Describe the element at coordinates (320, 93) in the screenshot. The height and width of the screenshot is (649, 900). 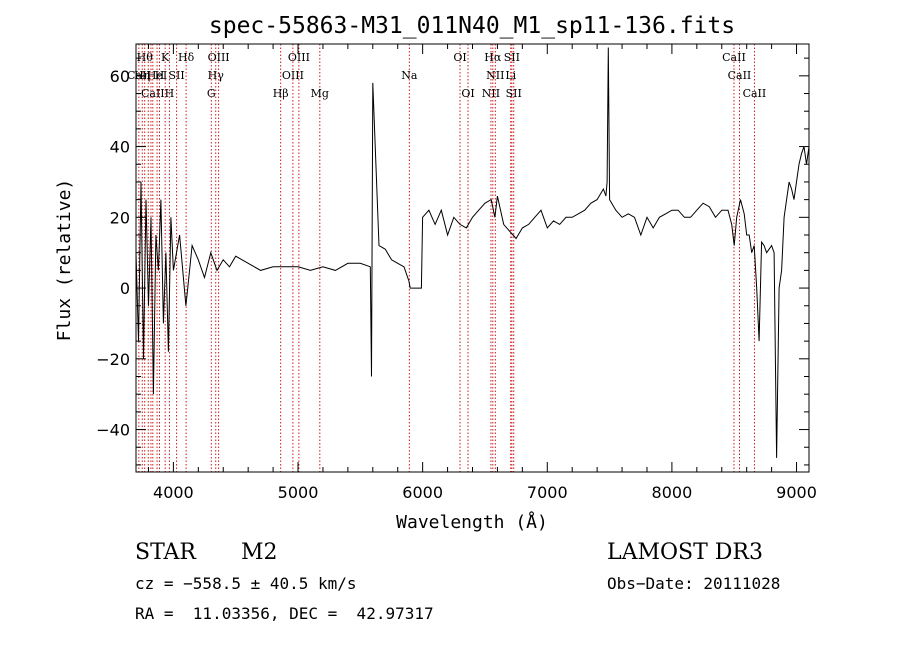
I see `line-label: Mg` at that location.